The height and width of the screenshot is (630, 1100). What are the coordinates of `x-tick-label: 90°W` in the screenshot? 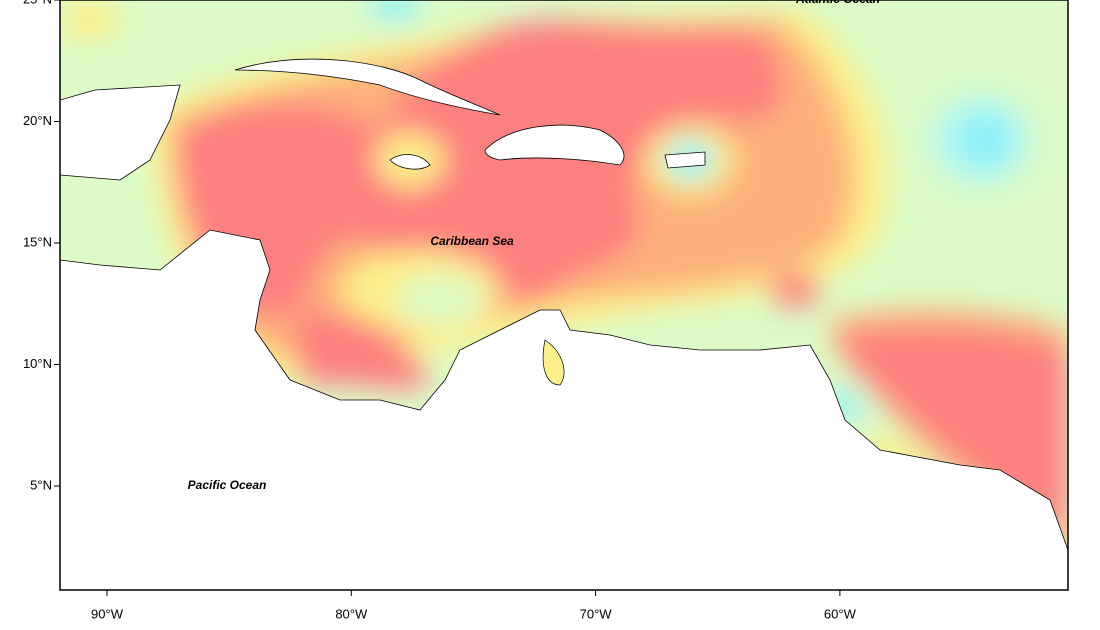 It's located at (107, 613).